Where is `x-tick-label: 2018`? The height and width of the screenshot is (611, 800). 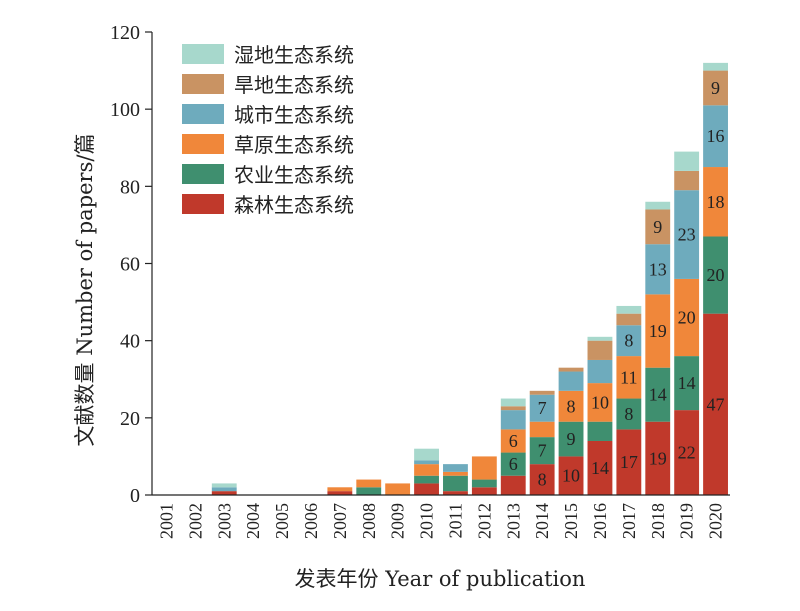
x-tick-label: 2018 is located at coordinates (658, 521).